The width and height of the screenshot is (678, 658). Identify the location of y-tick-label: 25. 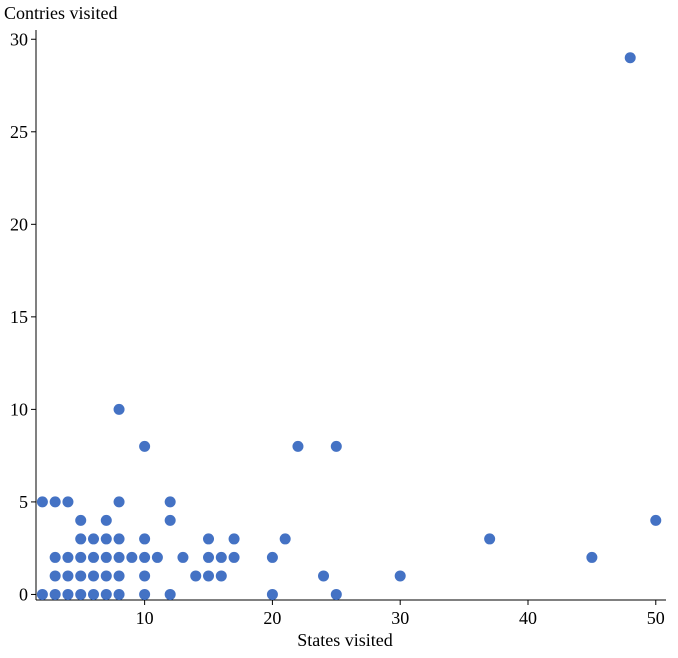
(19, 132).